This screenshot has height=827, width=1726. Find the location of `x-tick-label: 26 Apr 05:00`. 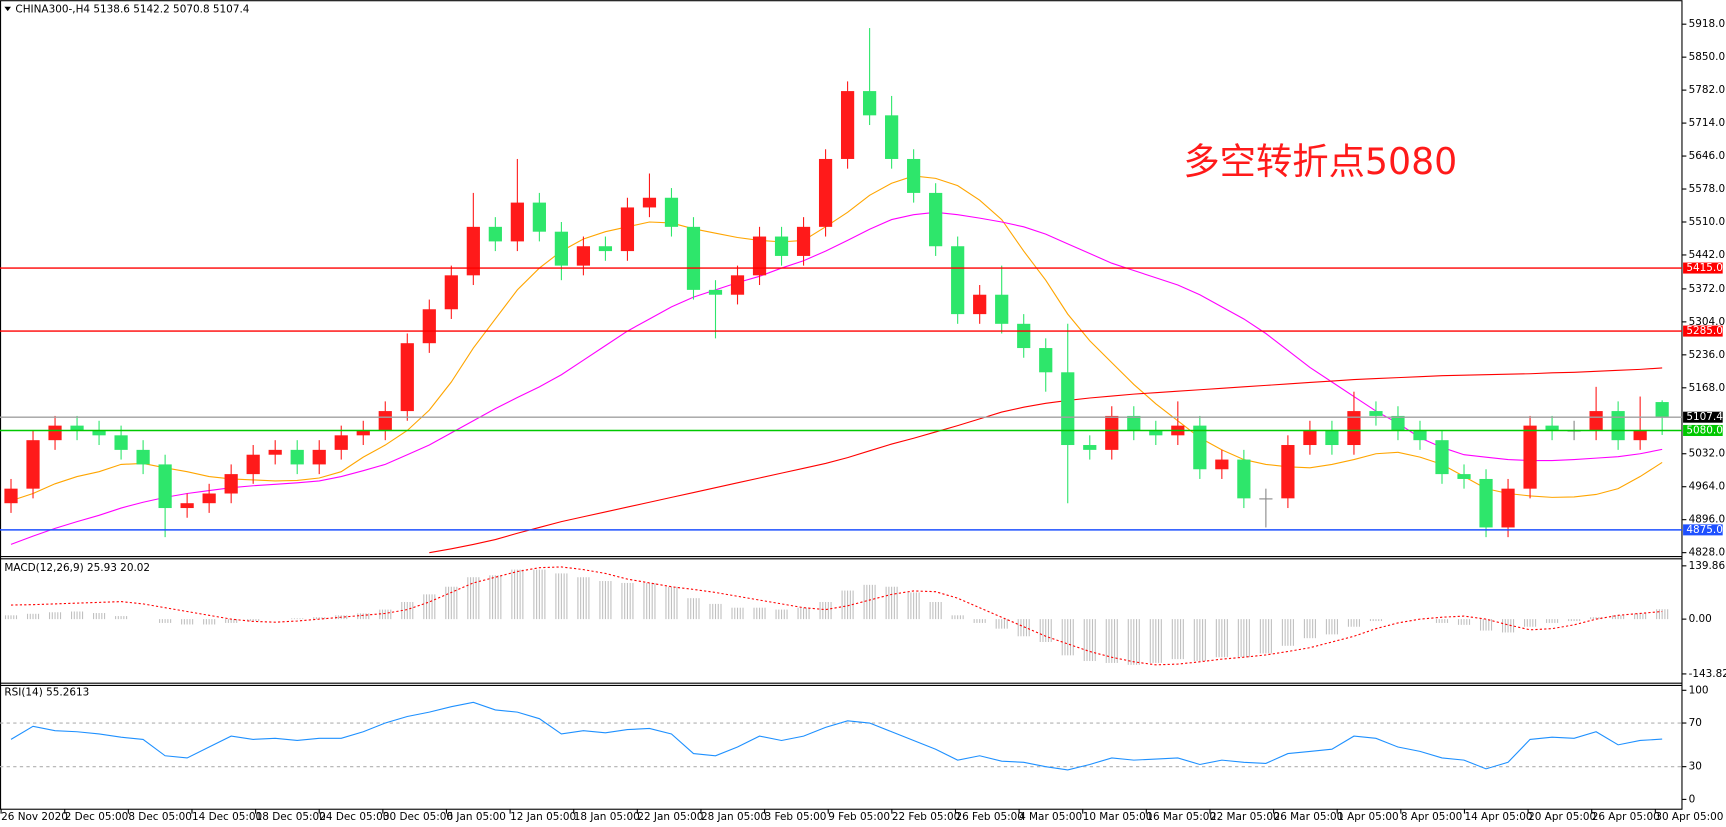

x-tick-label: 26 Apr 05:00 is located at coordinates (1626, 817).